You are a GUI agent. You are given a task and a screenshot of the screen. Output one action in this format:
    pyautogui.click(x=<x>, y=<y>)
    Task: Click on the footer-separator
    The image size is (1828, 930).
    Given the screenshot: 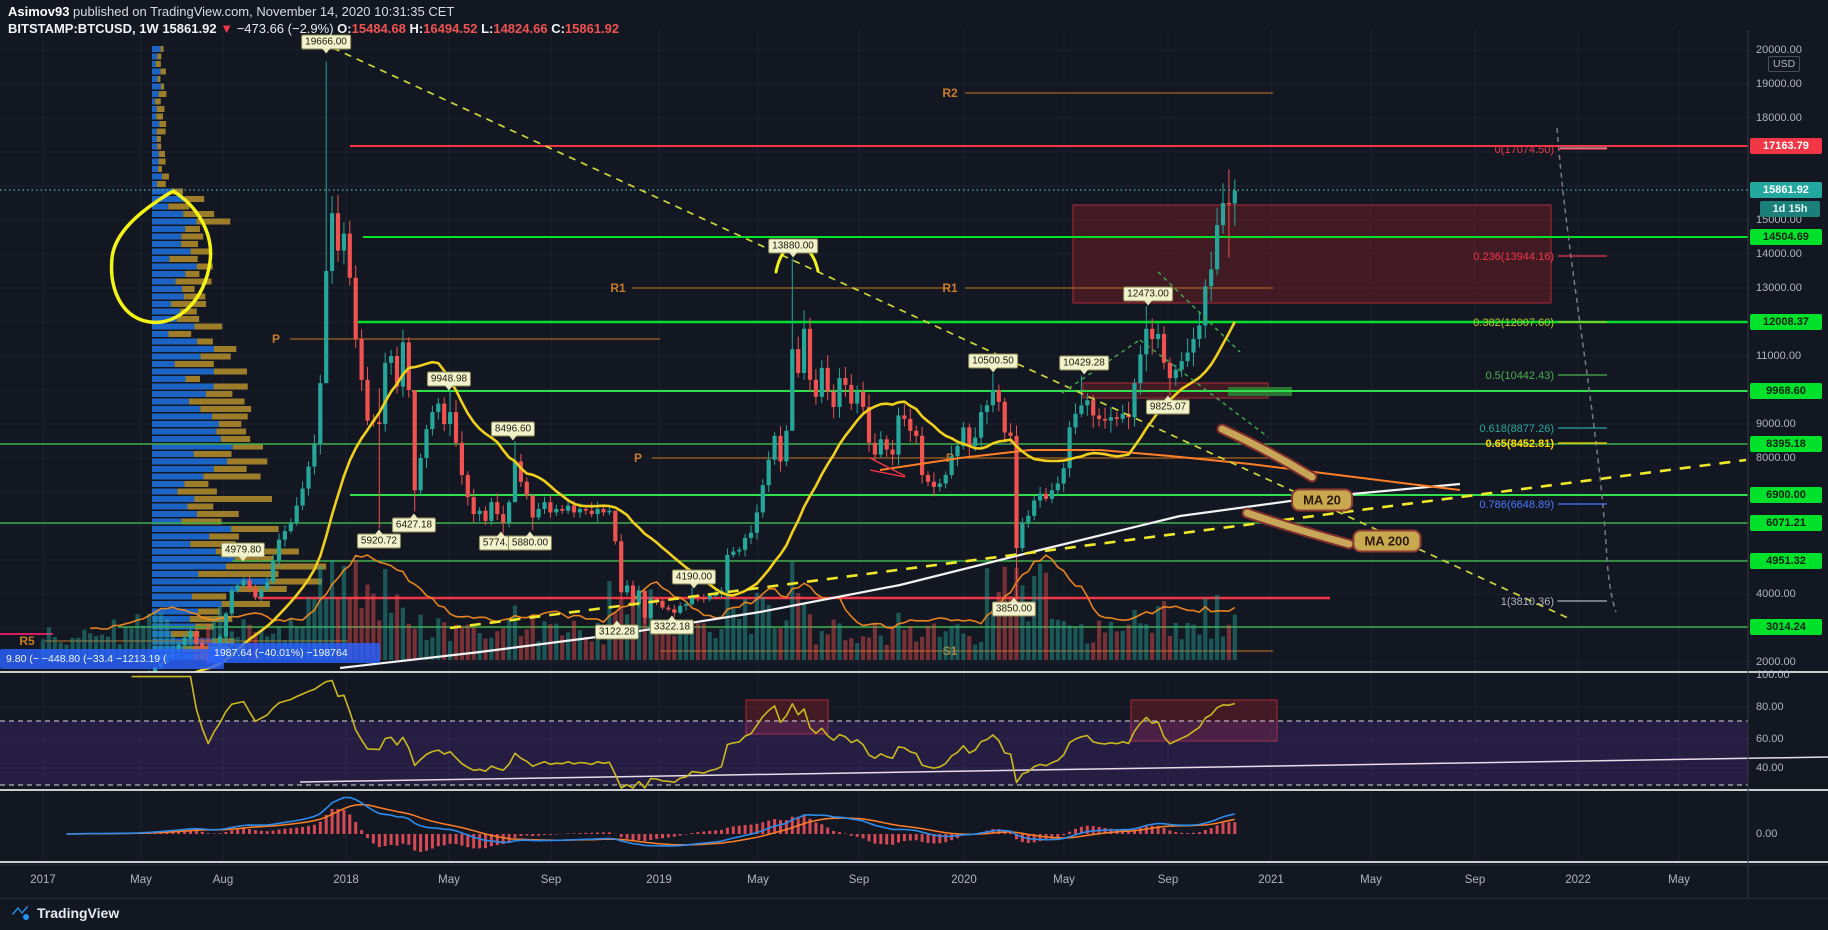 What is the action you would take?
    pyautogui.click(x=914, y=898)
    